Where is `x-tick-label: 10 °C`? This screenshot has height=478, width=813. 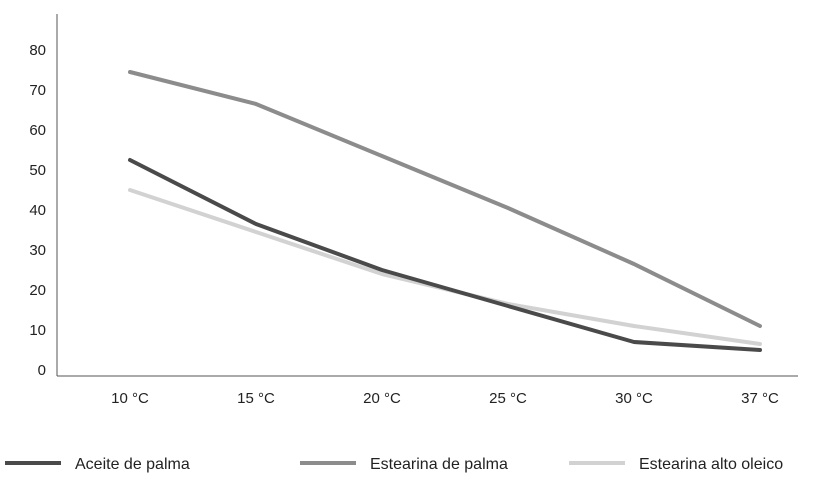 x-tick-label: 10 °C is located at coordinates (130, 398).